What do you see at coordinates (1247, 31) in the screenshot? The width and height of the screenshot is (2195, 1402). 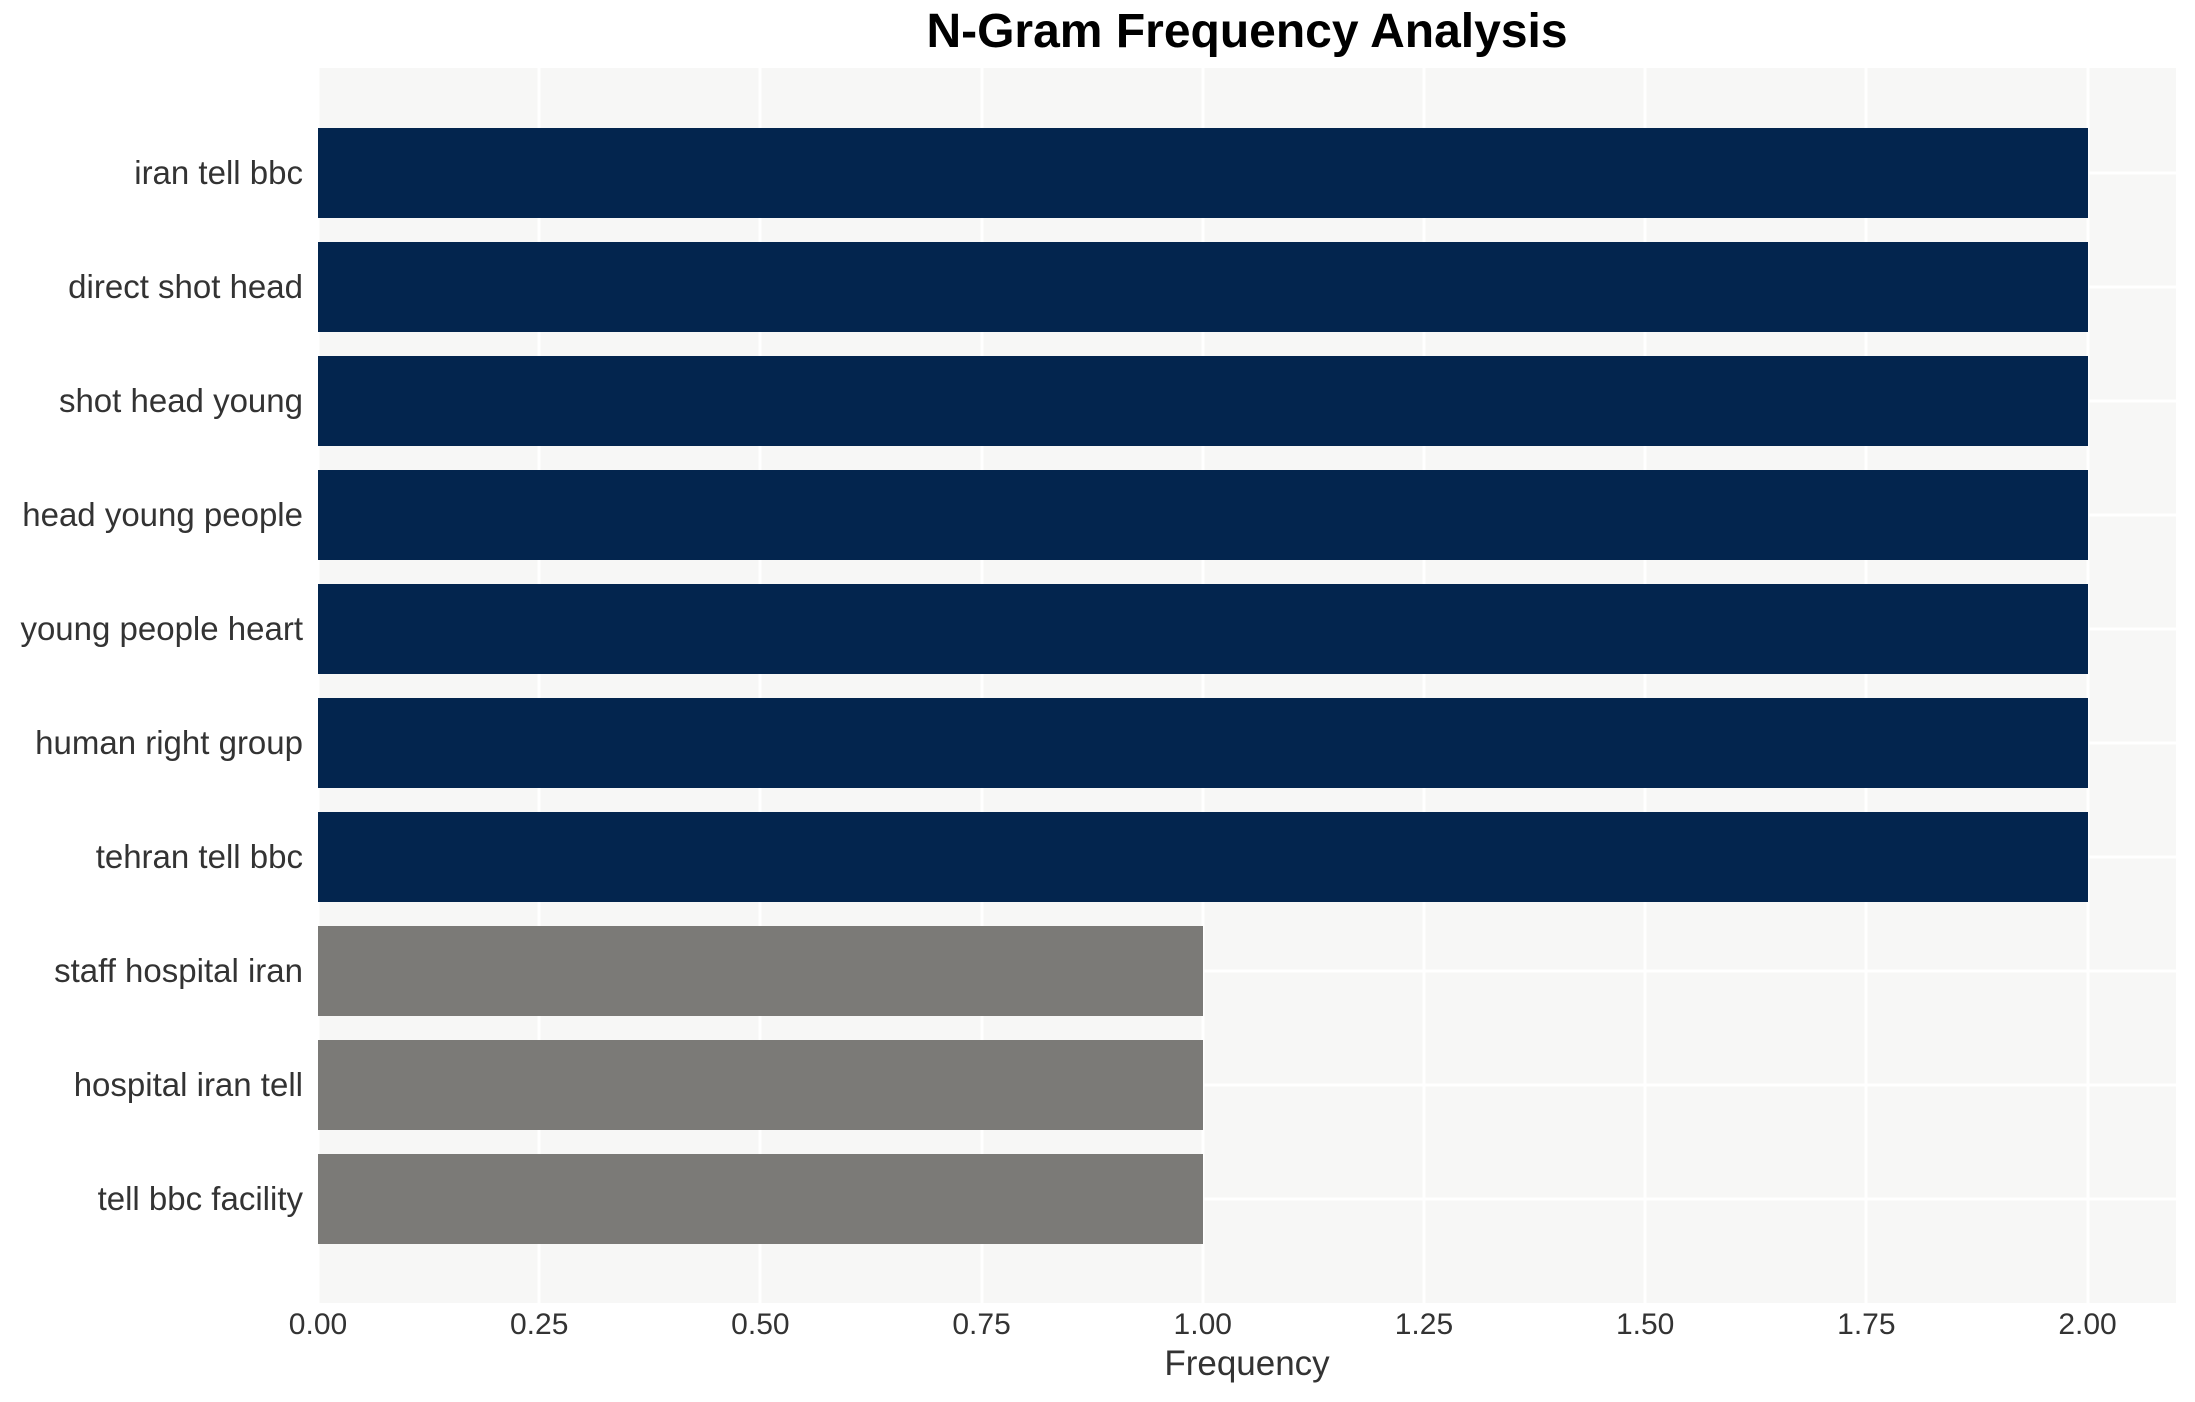 I see `chart-title: N-Gram Frequency Analysis` at bounding box center [1247, 31].